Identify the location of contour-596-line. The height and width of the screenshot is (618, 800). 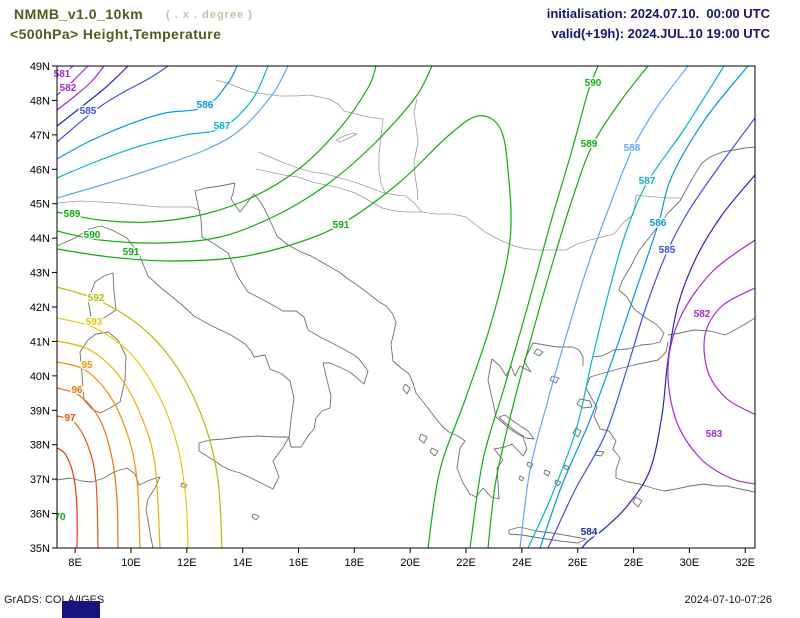
(87, 468).